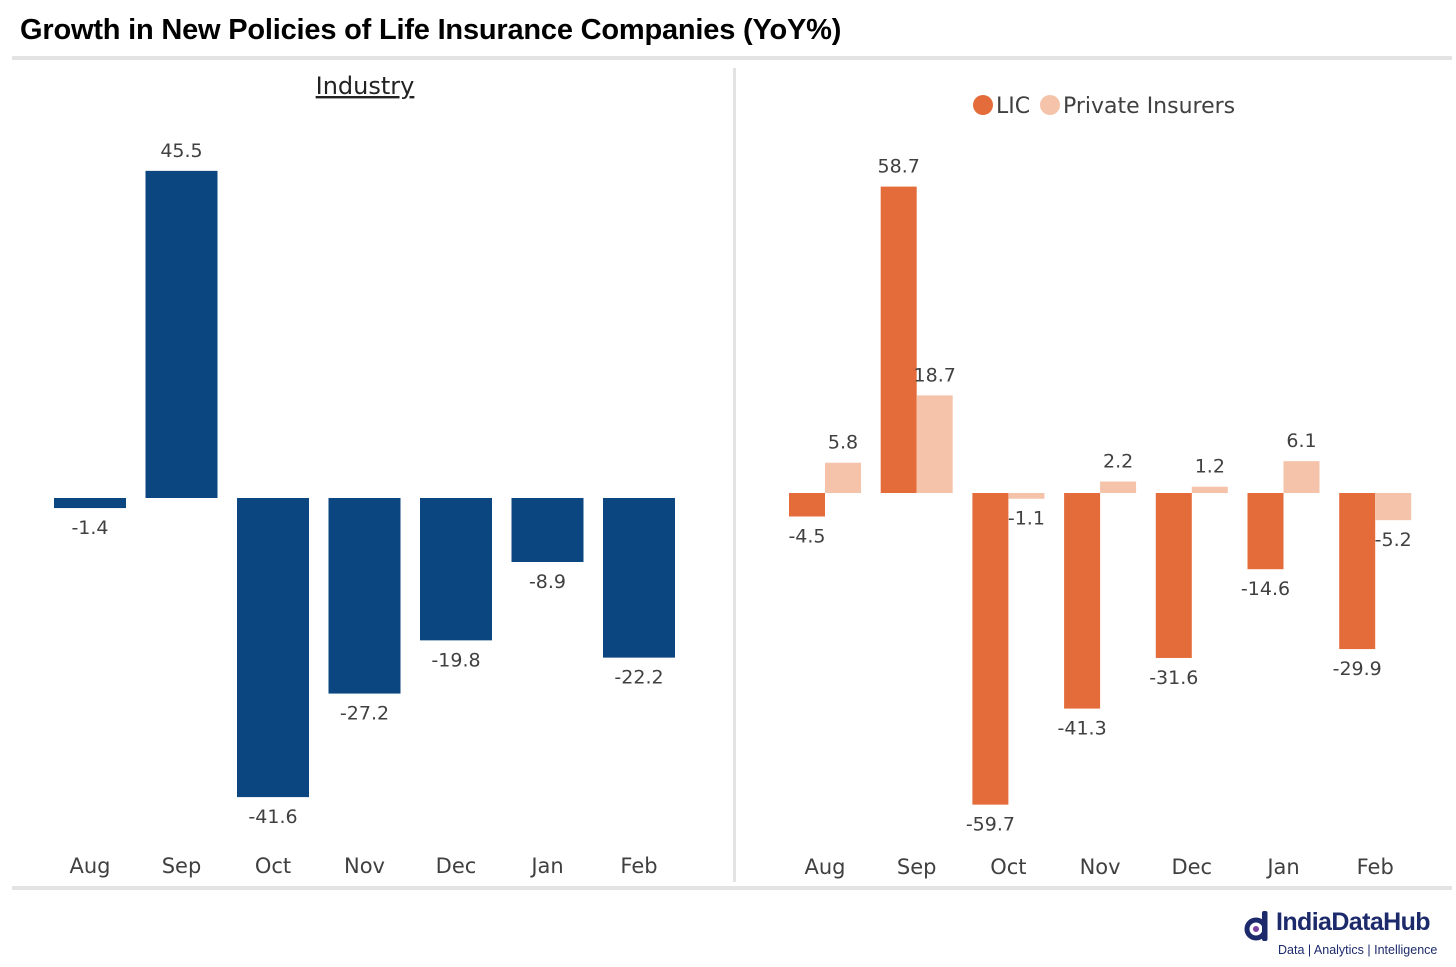 The height and width of the screenshot is (967, 1456). Describe the element at coordinates (638, 866) in the screenshot. I see `industry-x-tick-label: Feb` at that location.